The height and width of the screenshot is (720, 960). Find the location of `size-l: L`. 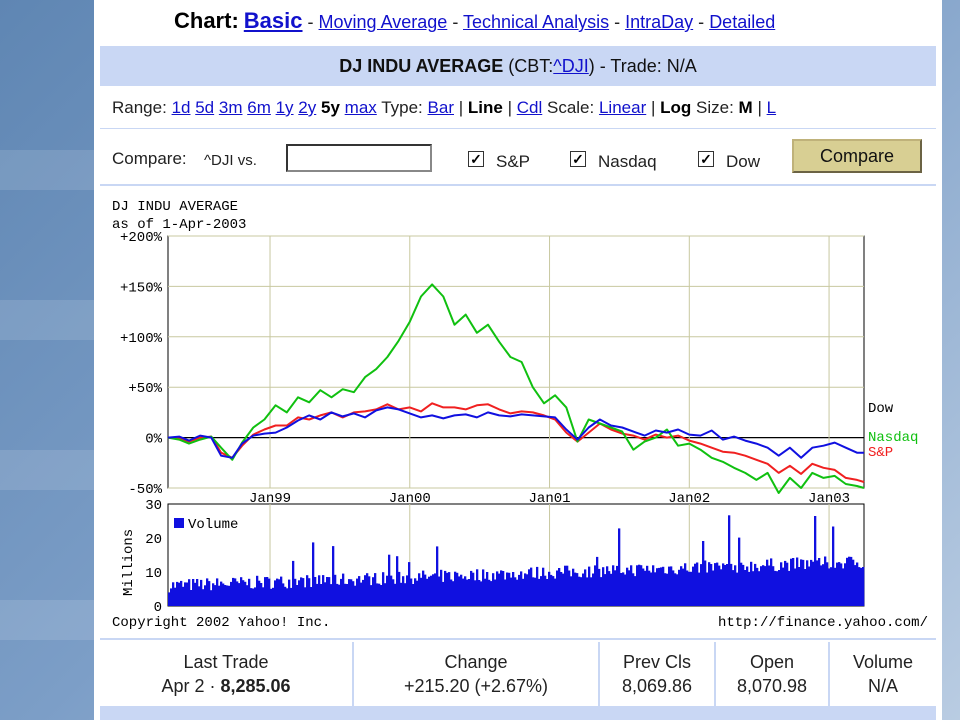

size-l: L is located at coordinates (771, 107).